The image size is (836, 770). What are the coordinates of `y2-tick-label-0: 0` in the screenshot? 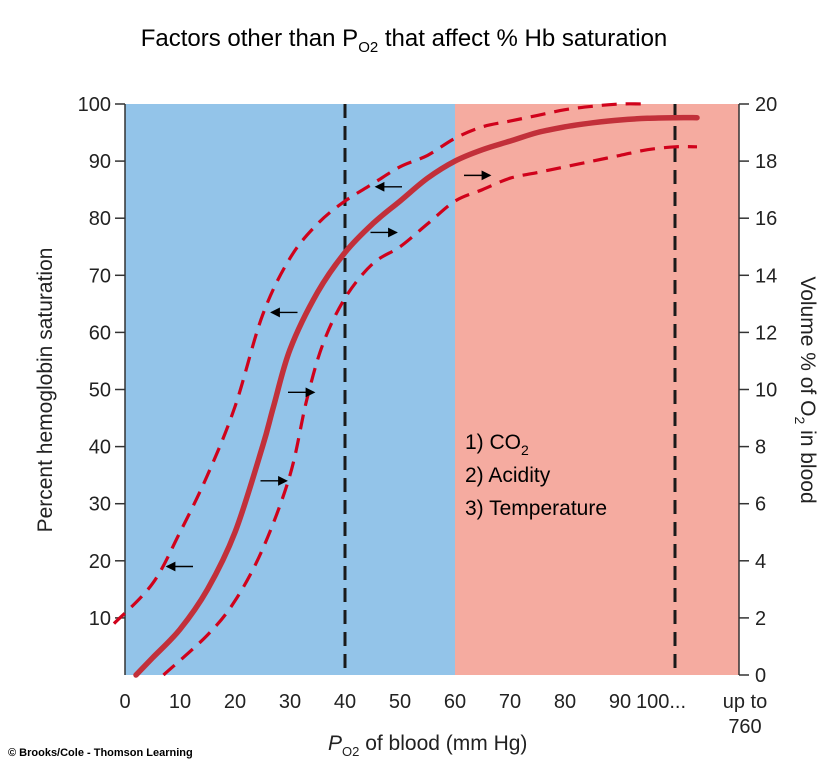 It's located at (760, 676).